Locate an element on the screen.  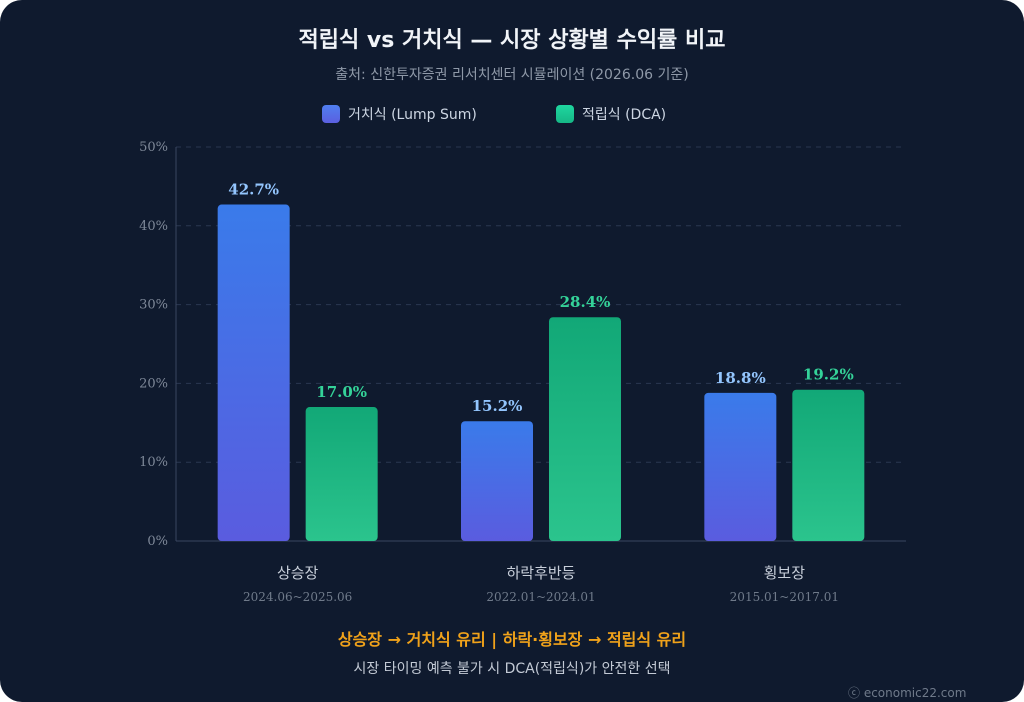
data-label-dca: 17.0% is located at coordinates (341, 392).